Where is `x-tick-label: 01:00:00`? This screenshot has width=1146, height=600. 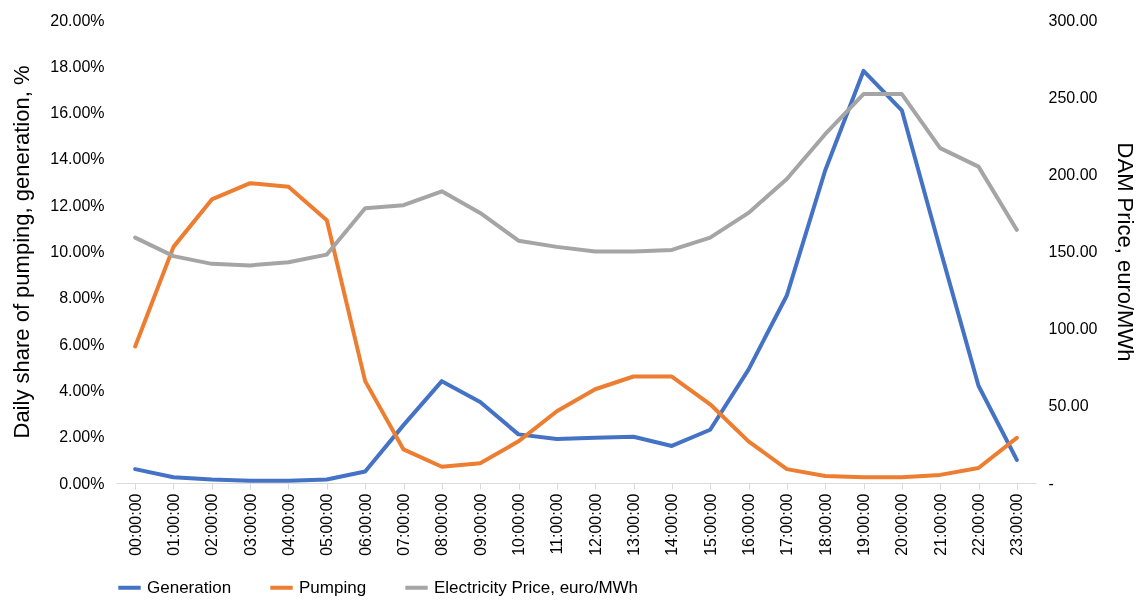 x-tick-label: 01:00:00 is located at coordinates (173, 524).